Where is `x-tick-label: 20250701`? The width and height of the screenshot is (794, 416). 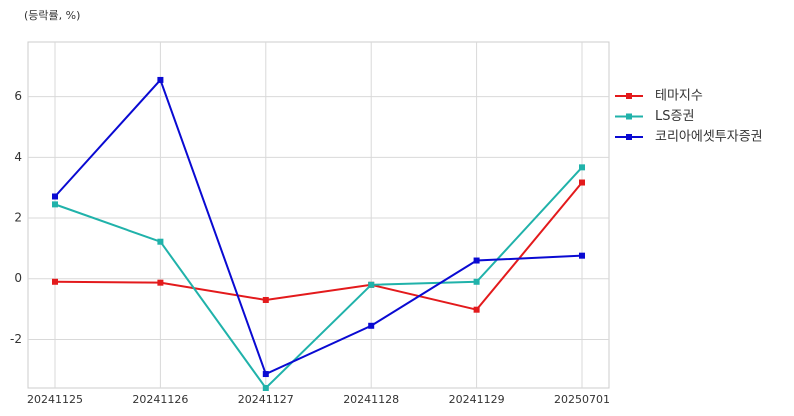 x-tick-label: 20250701 is located at coordinates (582, 399).